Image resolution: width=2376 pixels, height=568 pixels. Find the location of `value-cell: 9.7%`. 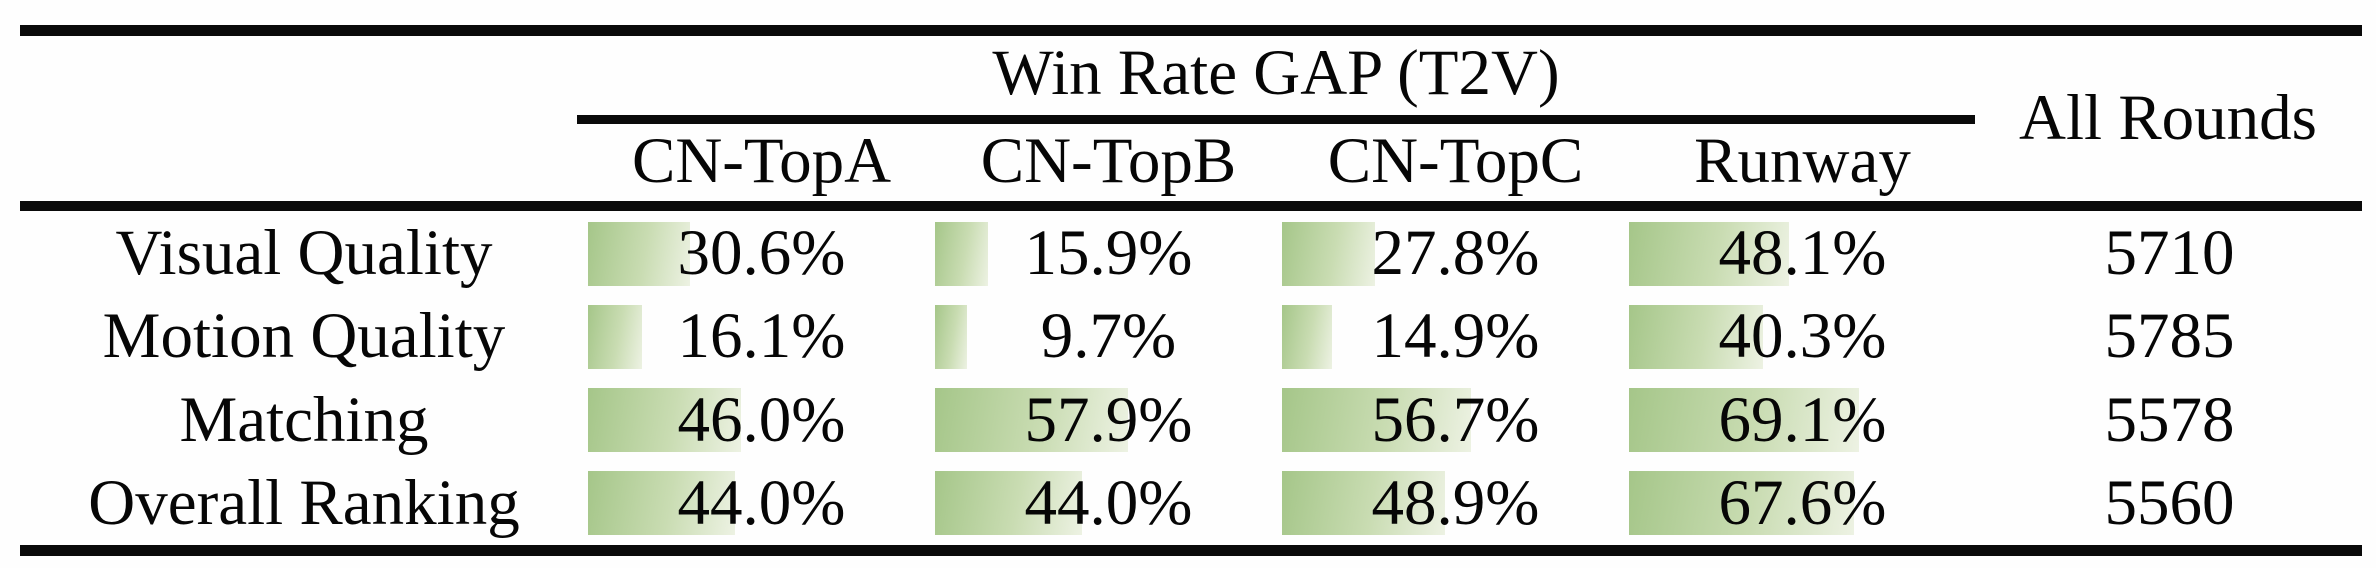

value-cell: 9.7% is located at coordinates (1108, 336).